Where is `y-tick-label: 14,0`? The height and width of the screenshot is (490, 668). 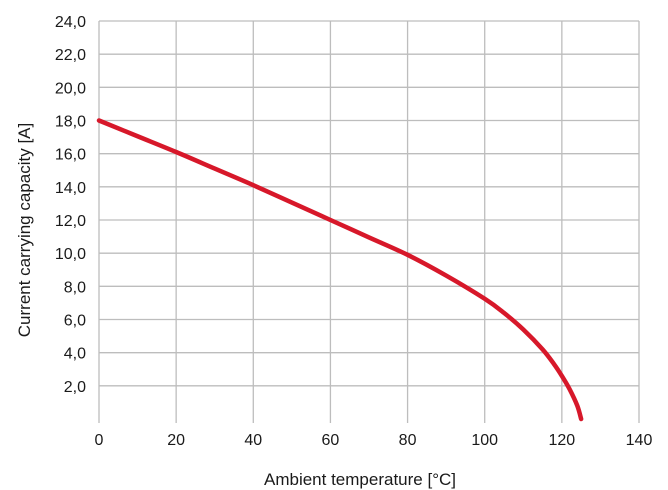 y-tick-label: 14,0 is located at coordinates (70, 188).